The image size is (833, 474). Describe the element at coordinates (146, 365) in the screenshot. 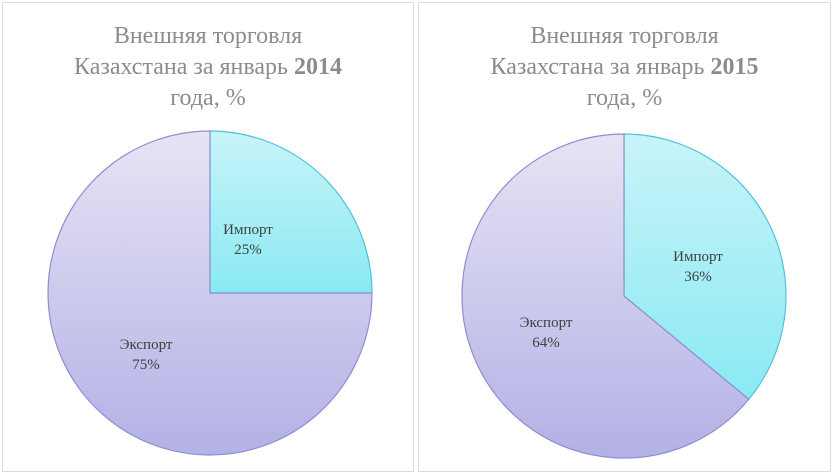

I see `slice-label-export-value: 75%` at that location.